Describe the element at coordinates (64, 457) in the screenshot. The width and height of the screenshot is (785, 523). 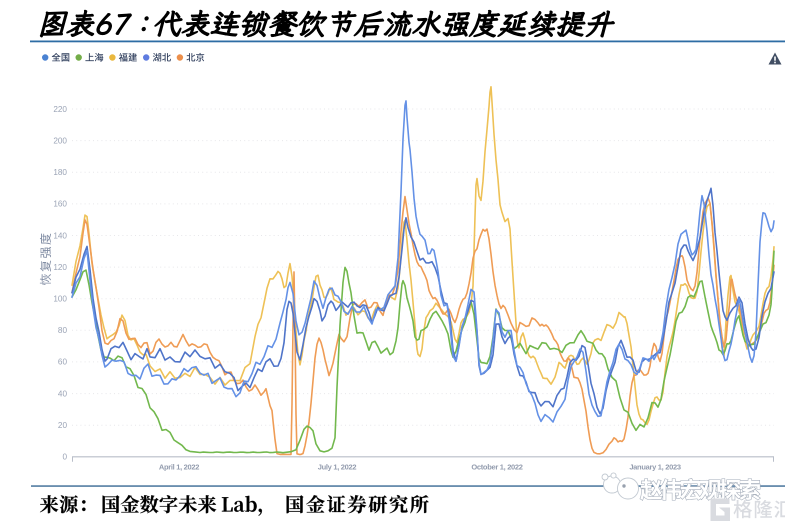
I see `svg-text: 0` at that location.